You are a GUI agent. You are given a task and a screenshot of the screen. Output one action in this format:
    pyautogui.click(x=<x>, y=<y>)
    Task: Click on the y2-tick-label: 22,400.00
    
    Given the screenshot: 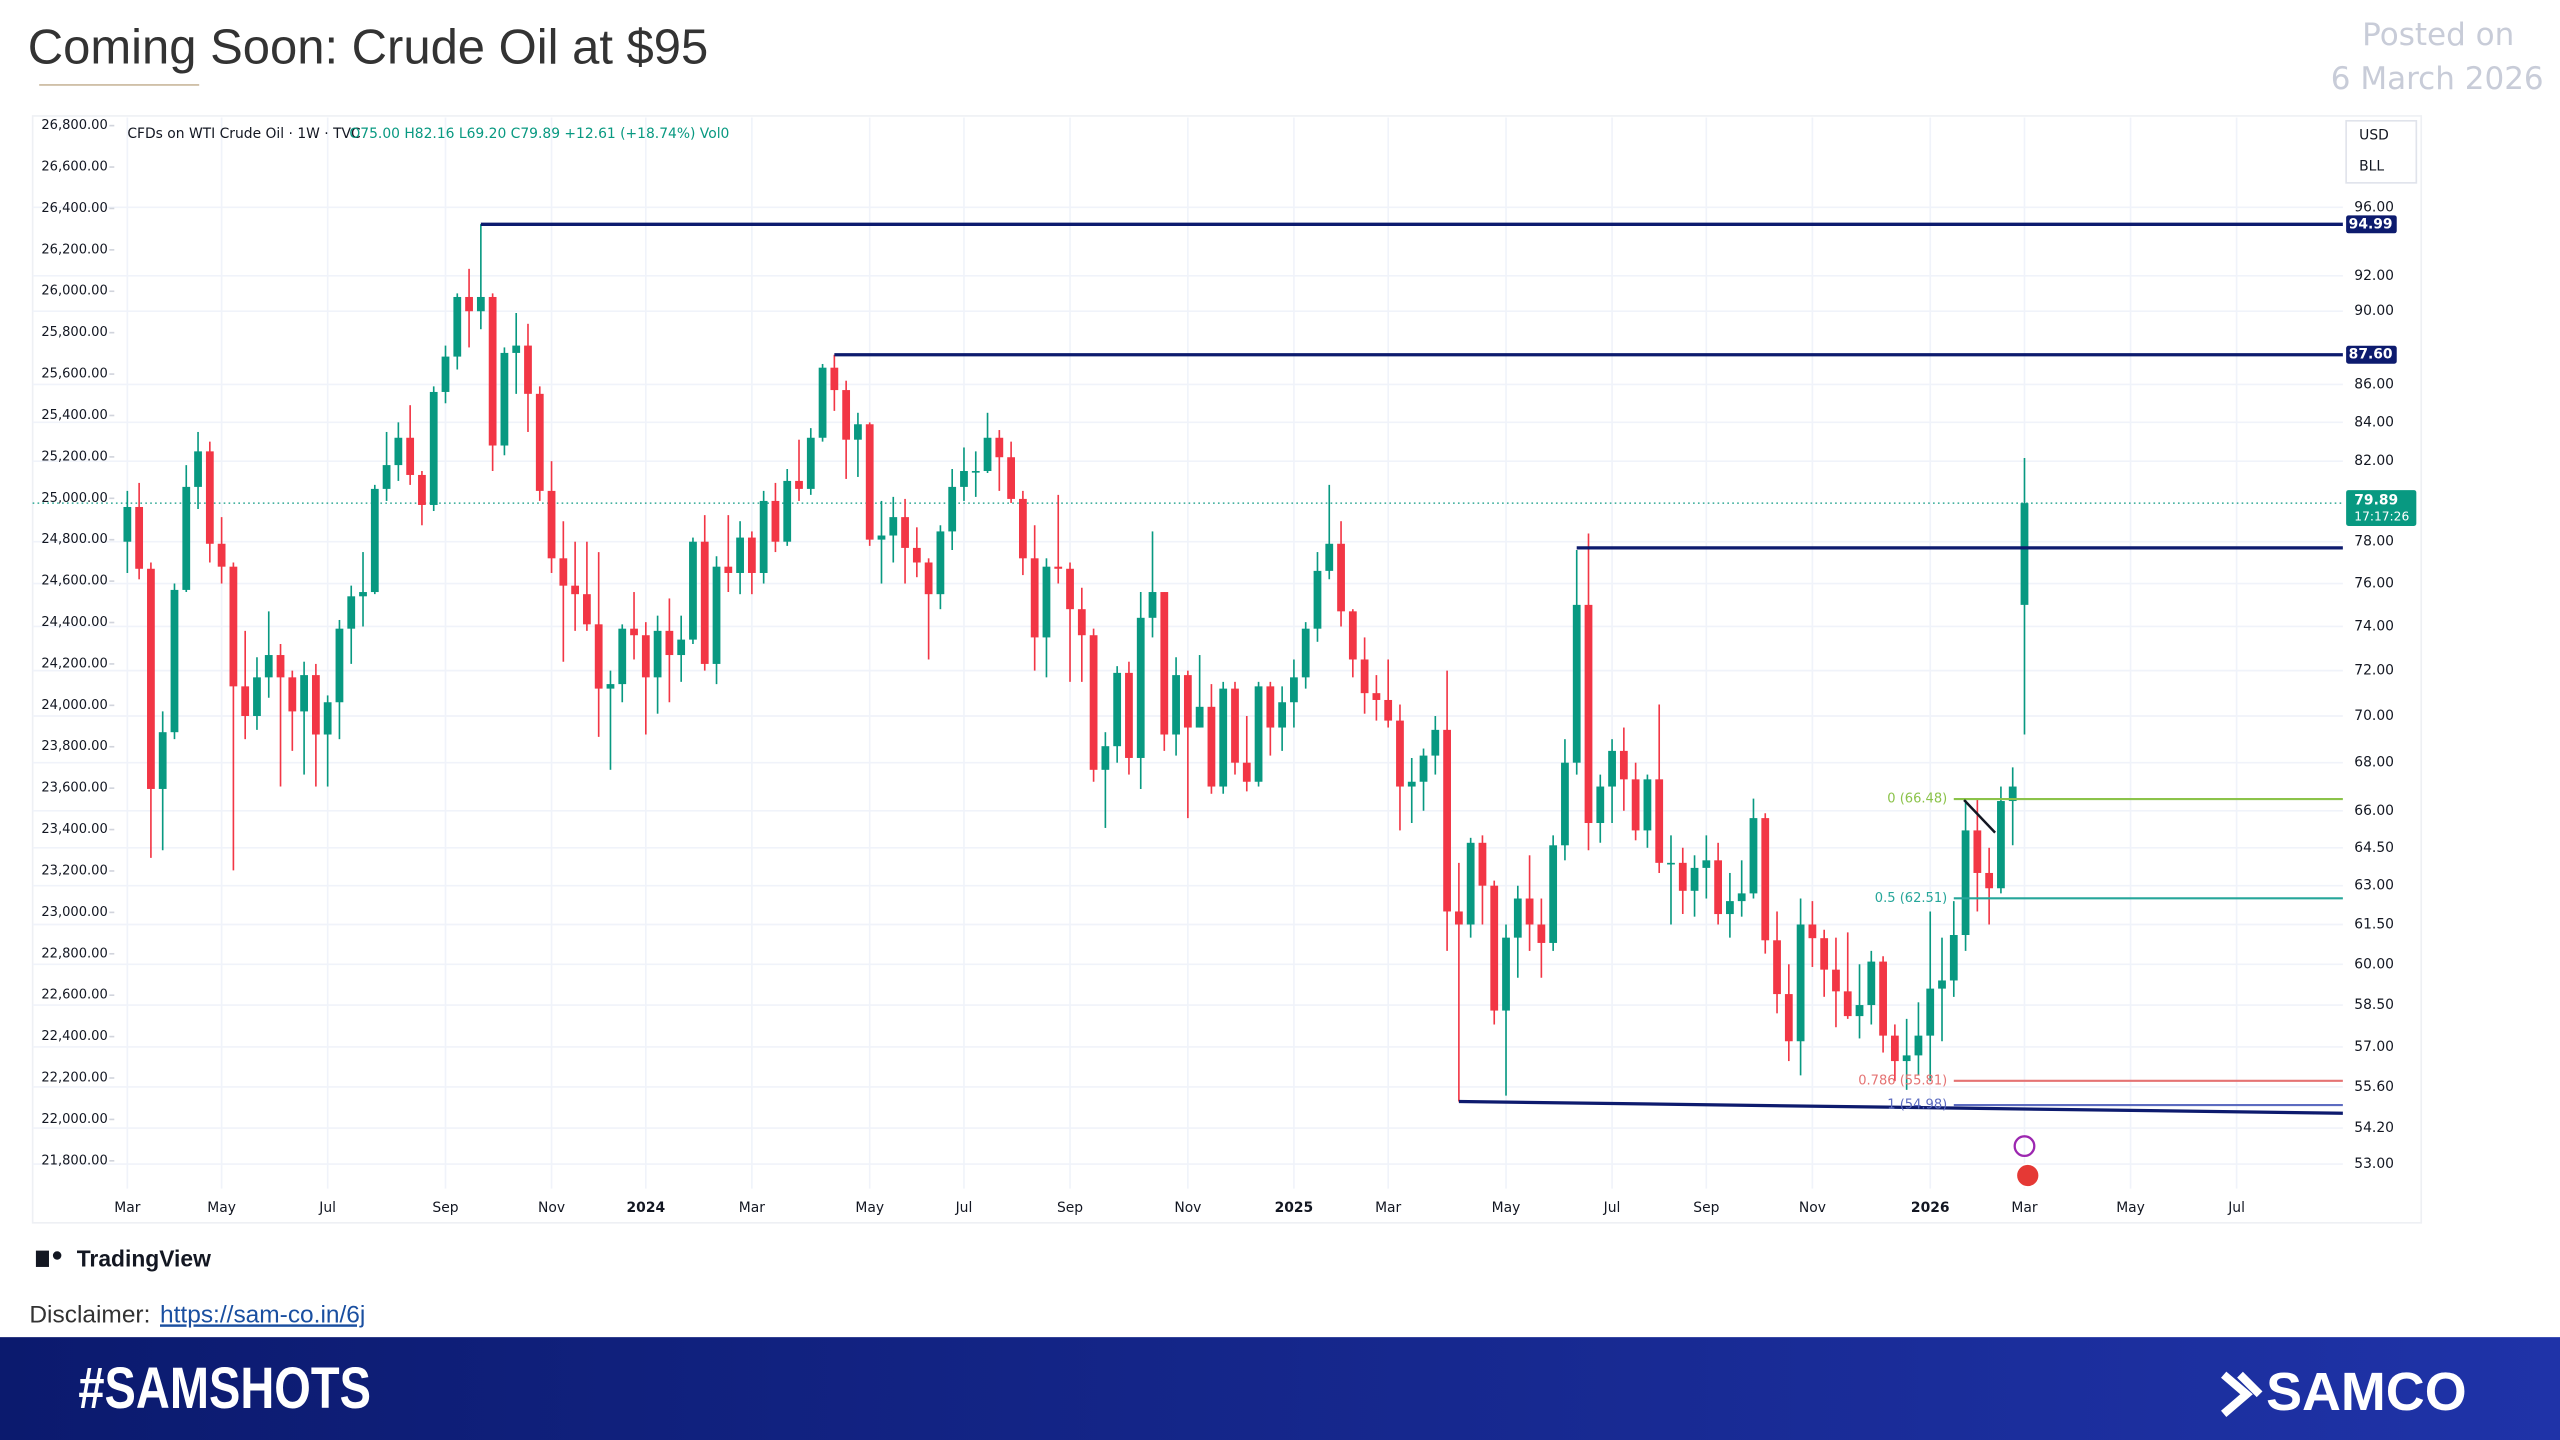 What is the action you would take?
    pyautogui.click(x=74, y=1036)
    